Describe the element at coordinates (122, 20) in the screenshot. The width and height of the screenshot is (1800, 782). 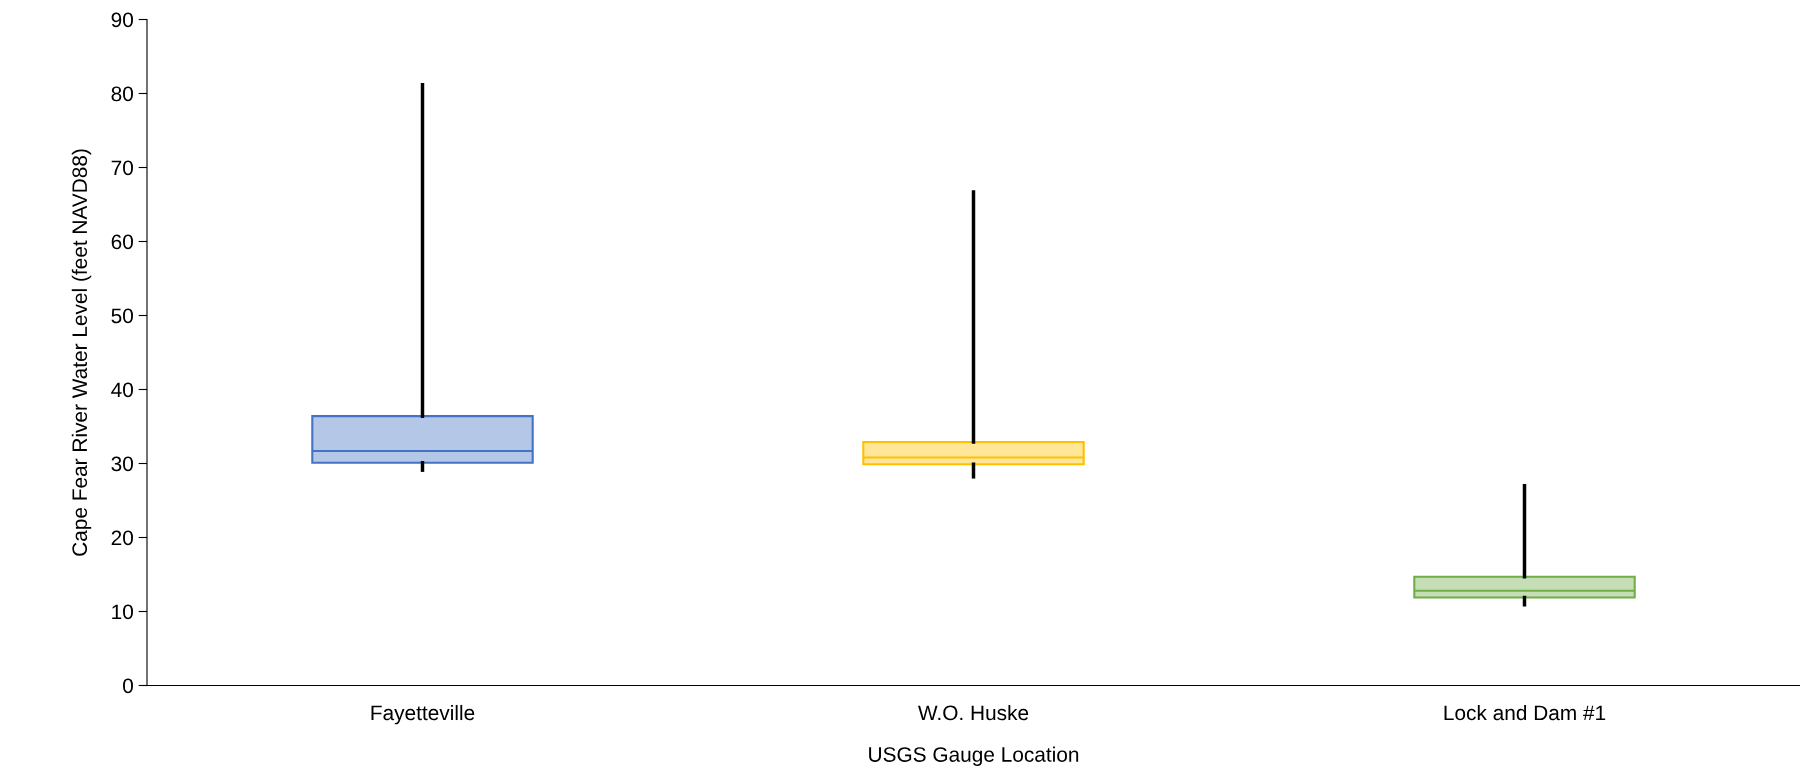
I see `y-tick-label: 90` at that location.